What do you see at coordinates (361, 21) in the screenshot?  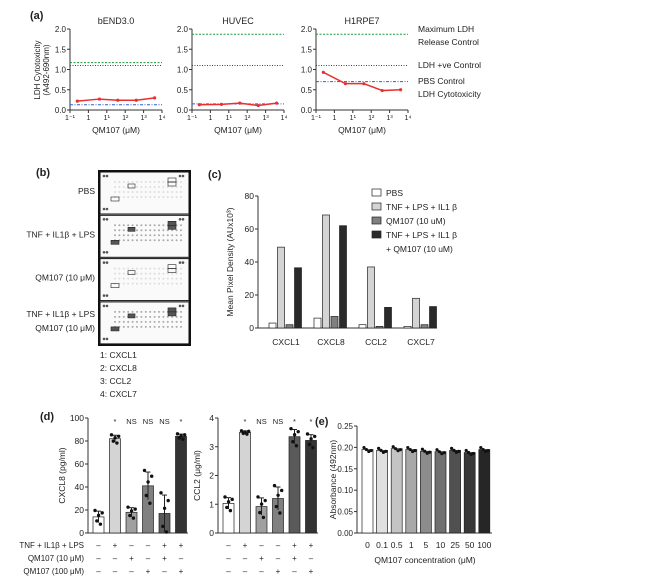 I see `a-panel-title: H1RPE7` at bounding box center [361, 21].